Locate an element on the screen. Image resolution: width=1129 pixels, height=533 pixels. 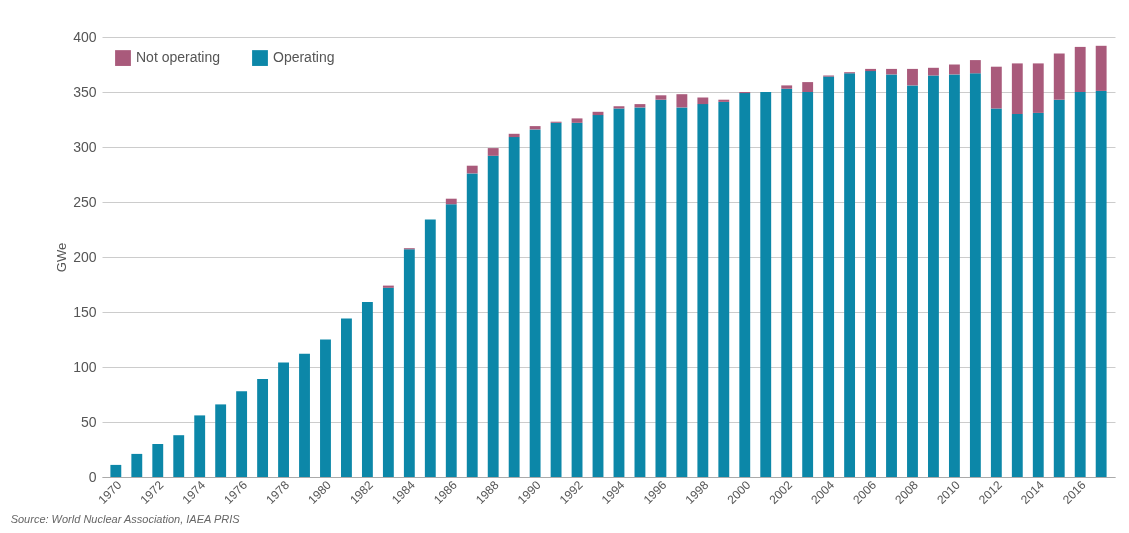
y-tick-label: 150 is located at coordinates (85, 311).